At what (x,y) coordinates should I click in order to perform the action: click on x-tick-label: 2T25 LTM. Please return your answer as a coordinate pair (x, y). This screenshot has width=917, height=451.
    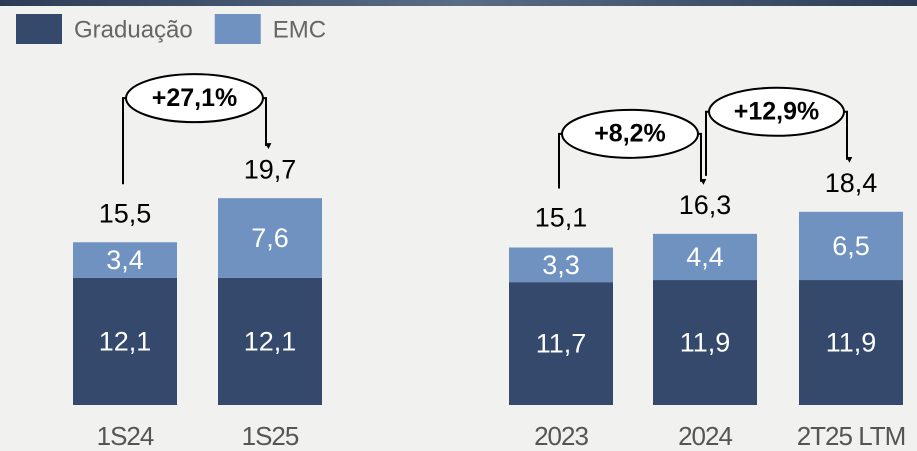
    Looking at the image, I should click on (851, 436).